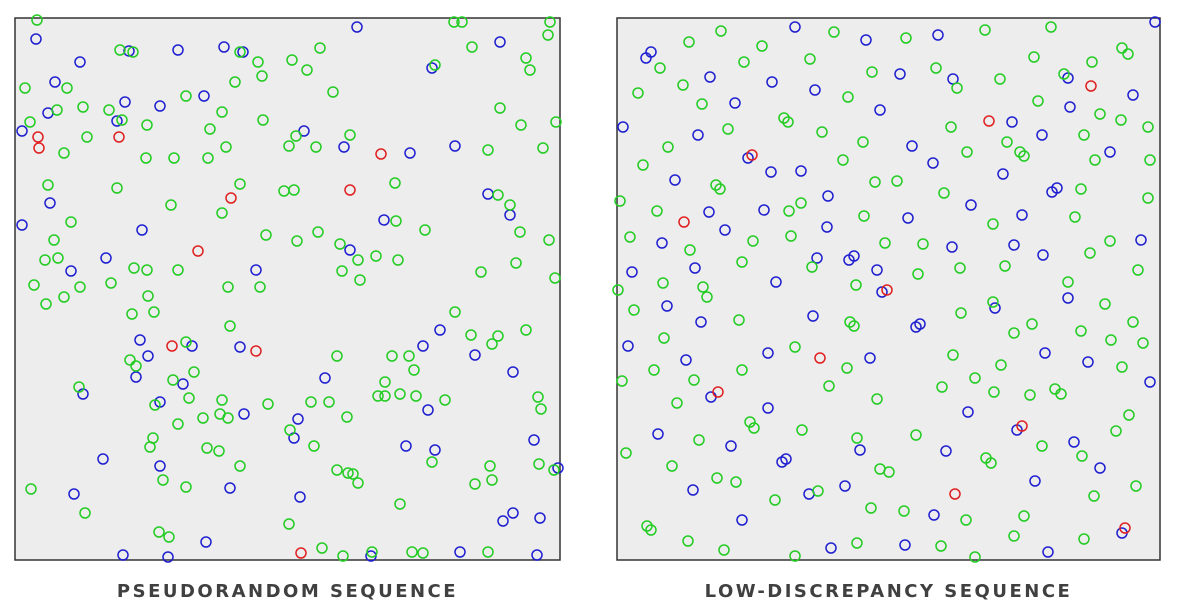  I want to click on panel-title: LOW-DISCREPANCY SEQUENCE, so click(889, 591).